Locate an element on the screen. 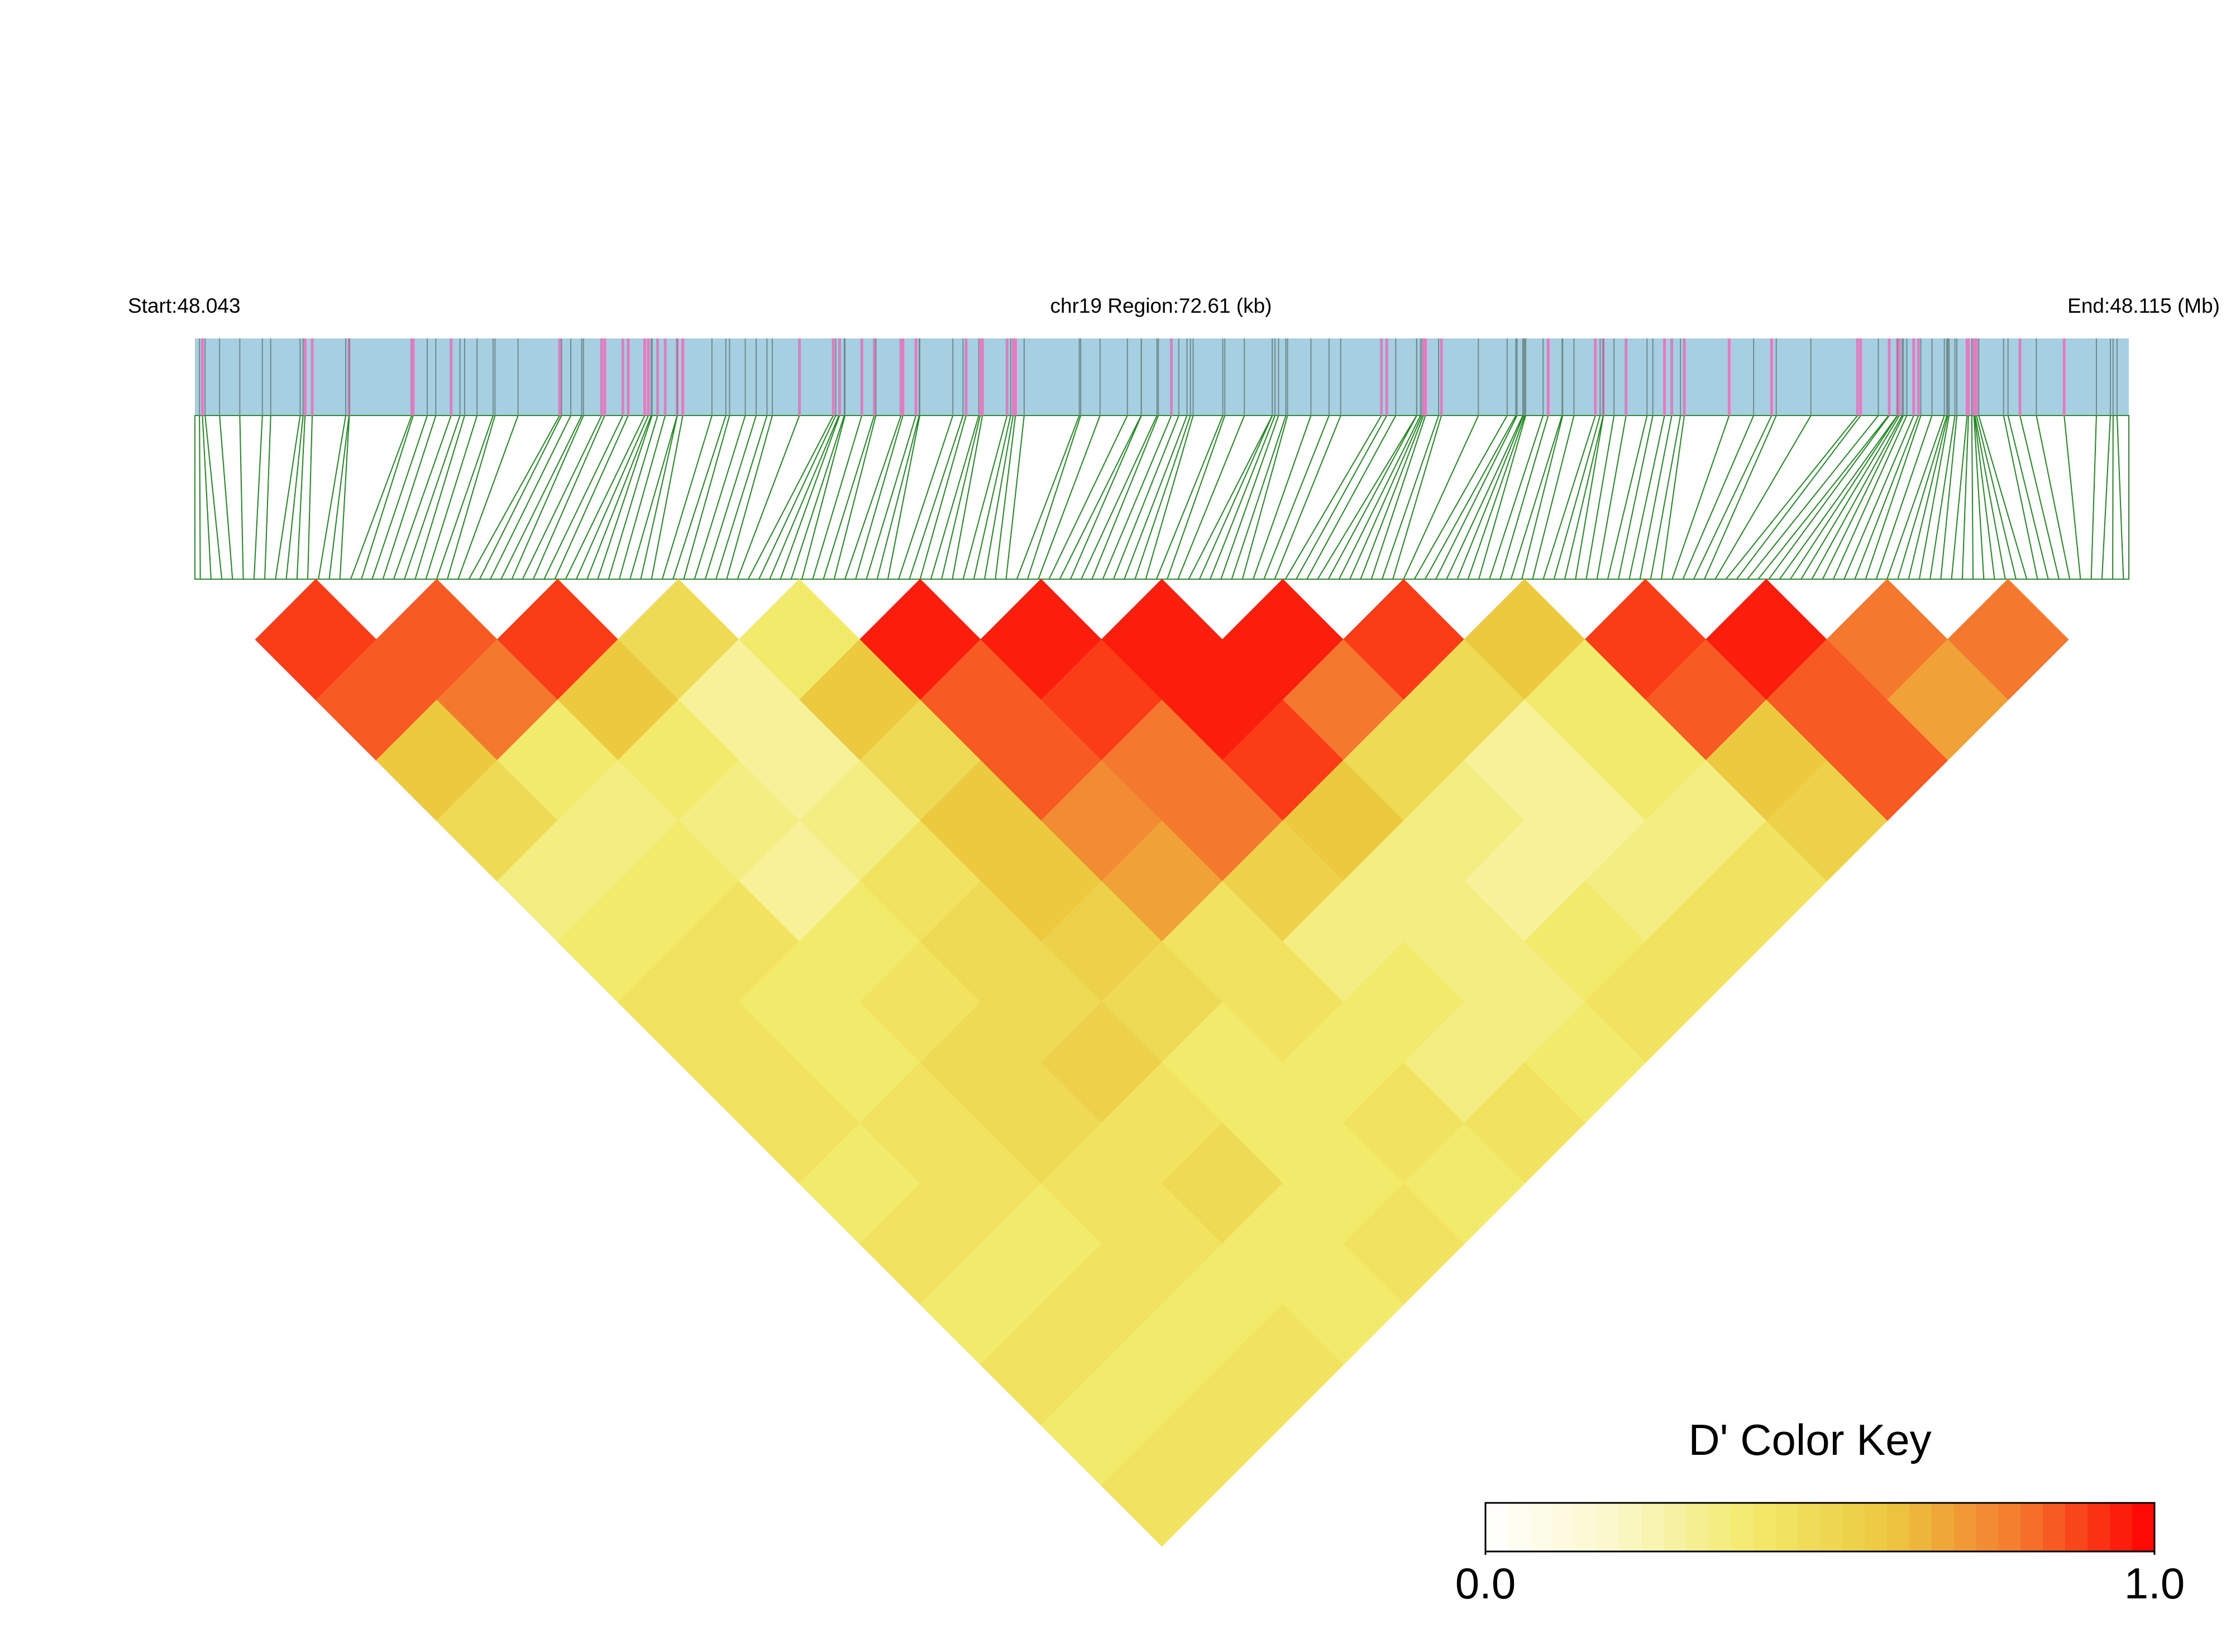  start-label: Start:48.043 is located at coordinates (184, 305).